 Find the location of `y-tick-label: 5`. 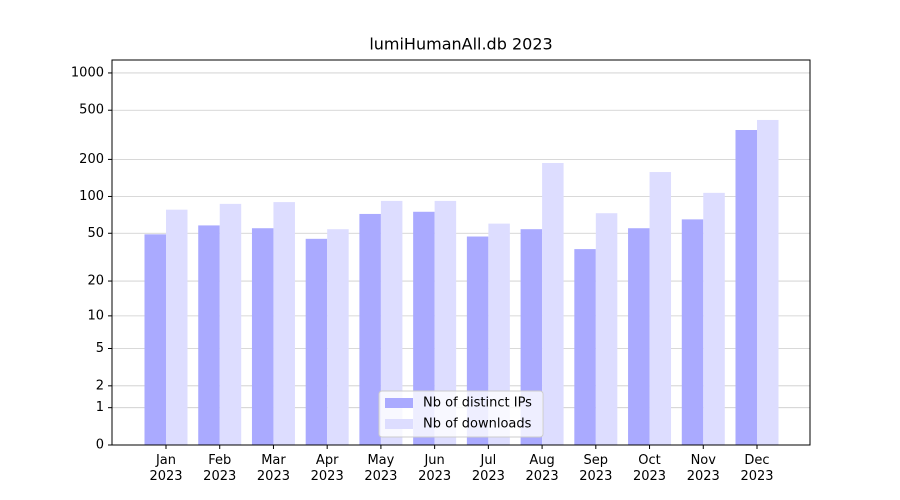

y-tick-label: 5 is located at coordinates (100, 348).